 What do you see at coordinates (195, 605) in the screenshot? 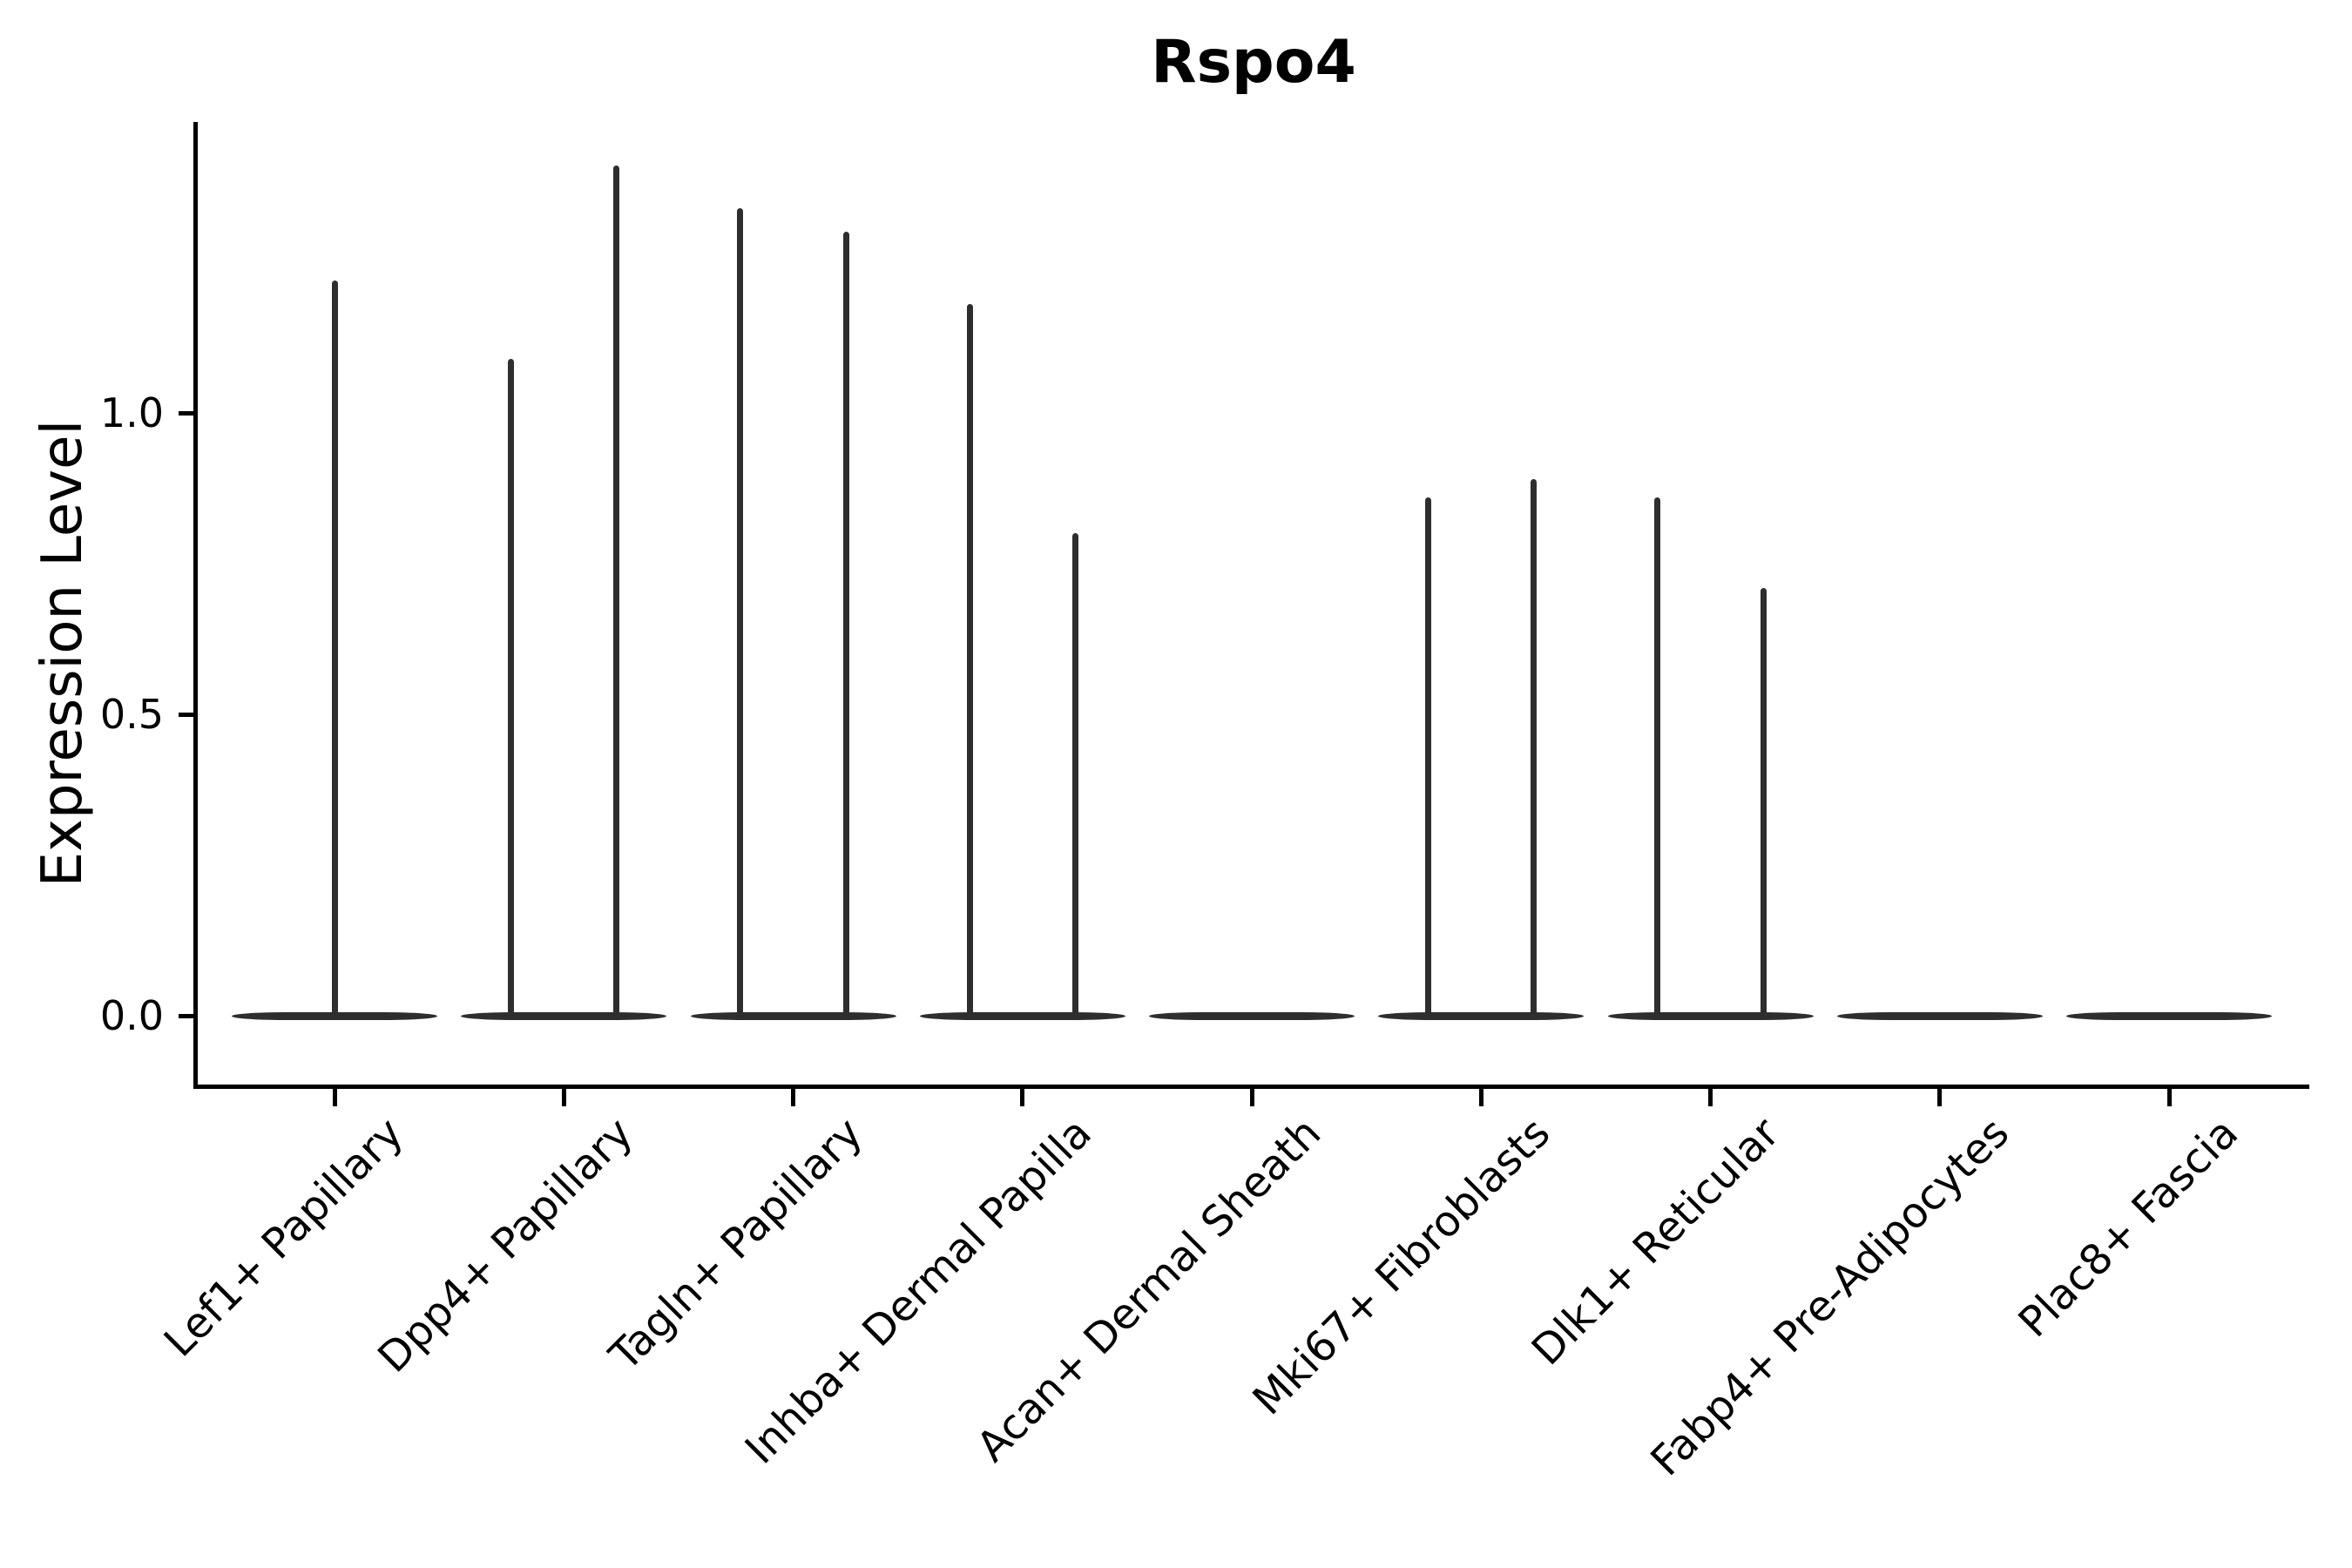
I see `y-axis-spine` at bounding box center [195, 605].